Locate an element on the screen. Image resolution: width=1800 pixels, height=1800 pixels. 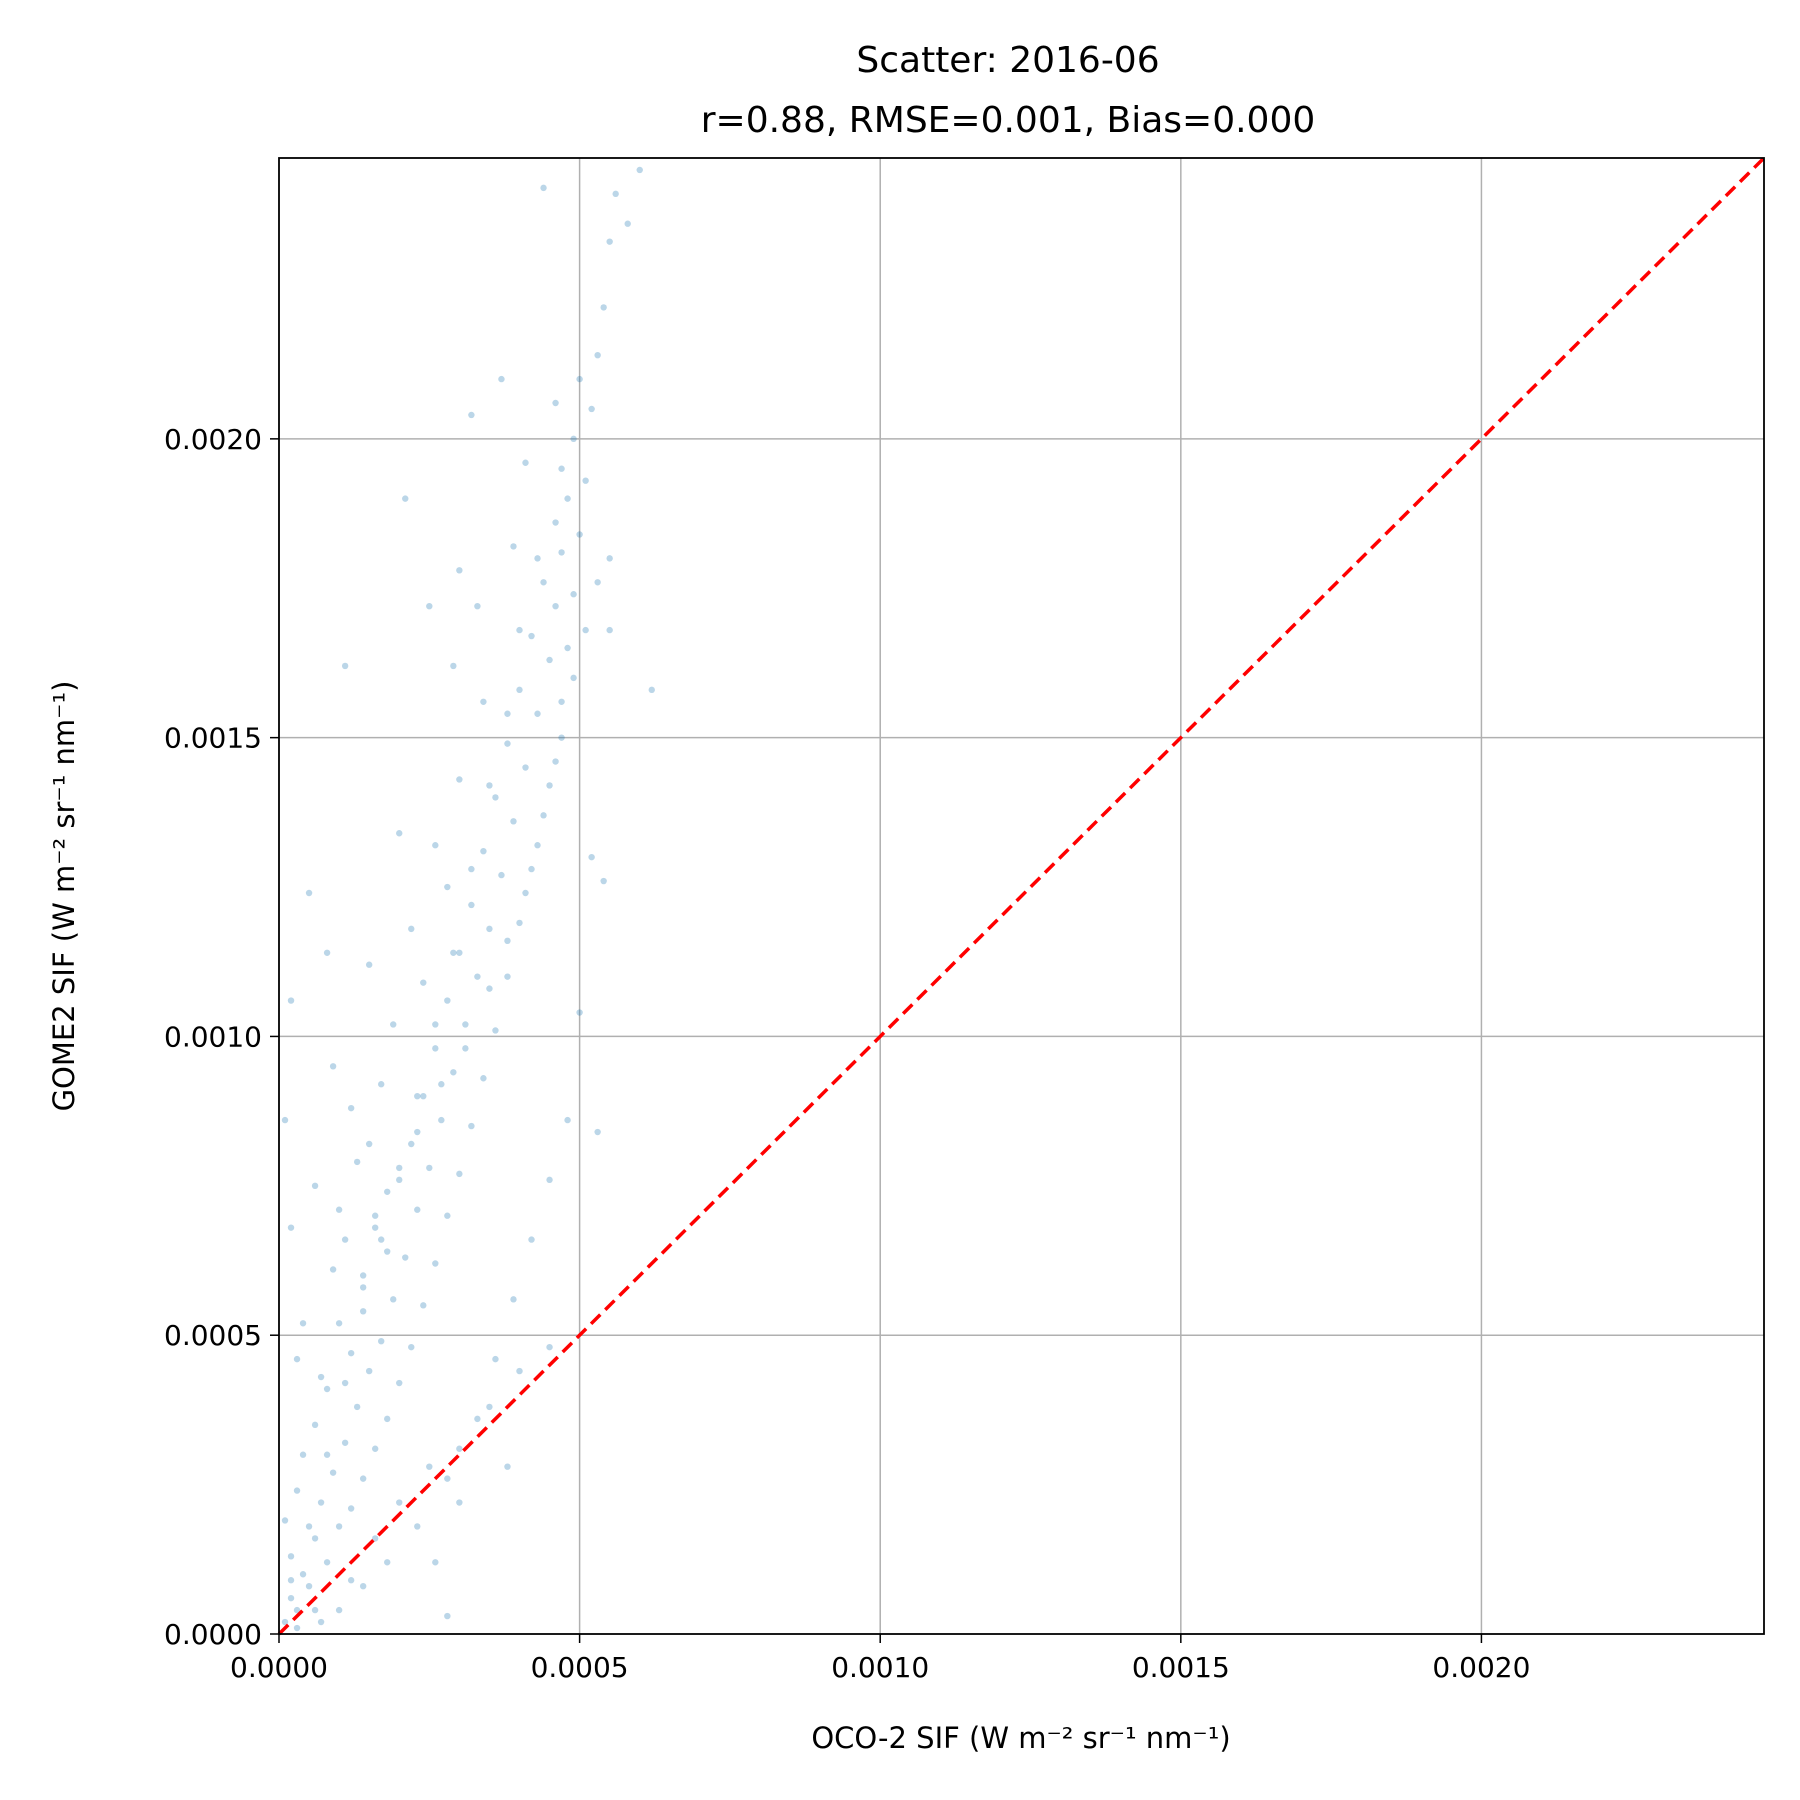
y-tick-label: 0.0005 is located at coordinates (213, 1335).